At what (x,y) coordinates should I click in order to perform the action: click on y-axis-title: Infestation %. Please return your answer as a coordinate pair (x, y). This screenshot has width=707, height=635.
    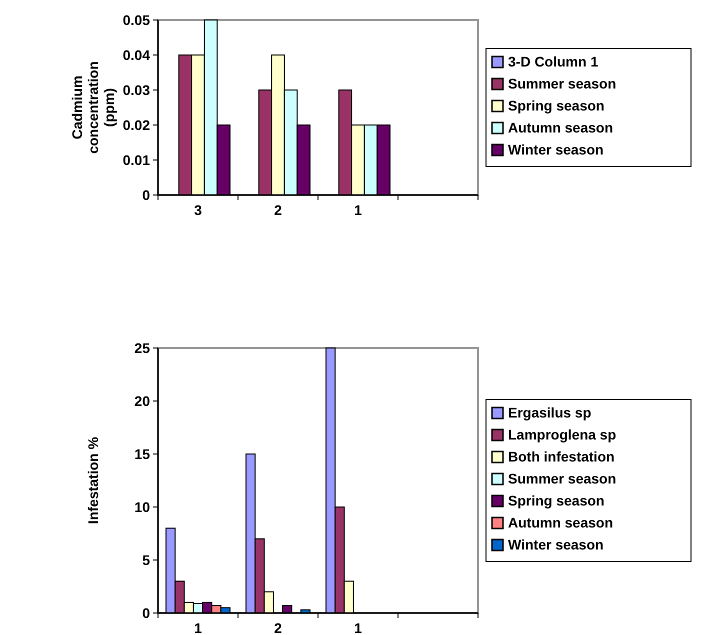
    Looking at the image, I should click on (93, 480).